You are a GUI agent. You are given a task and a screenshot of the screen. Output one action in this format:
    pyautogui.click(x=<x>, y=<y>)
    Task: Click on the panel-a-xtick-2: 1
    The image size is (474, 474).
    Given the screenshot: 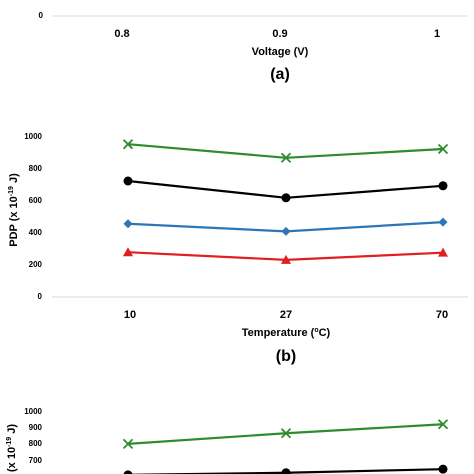 What is the action you would take?
    pyautogui.click(x=437, y=34)
    